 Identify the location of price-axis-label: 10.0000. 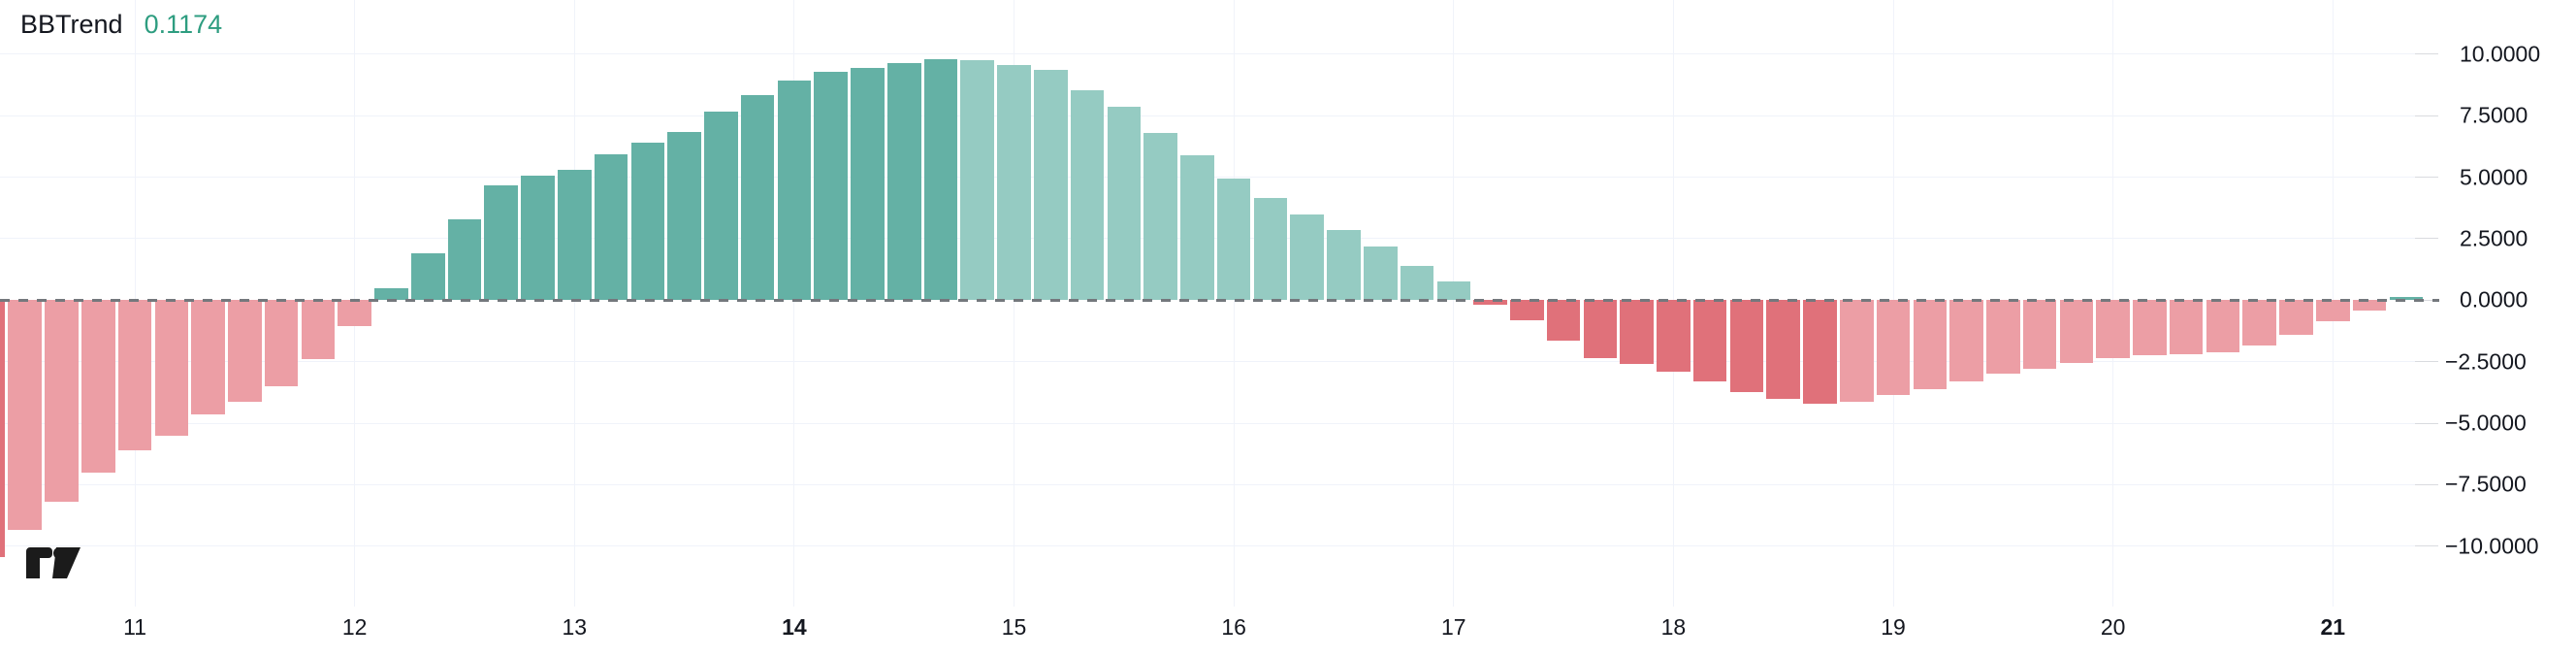
(2500, 54).